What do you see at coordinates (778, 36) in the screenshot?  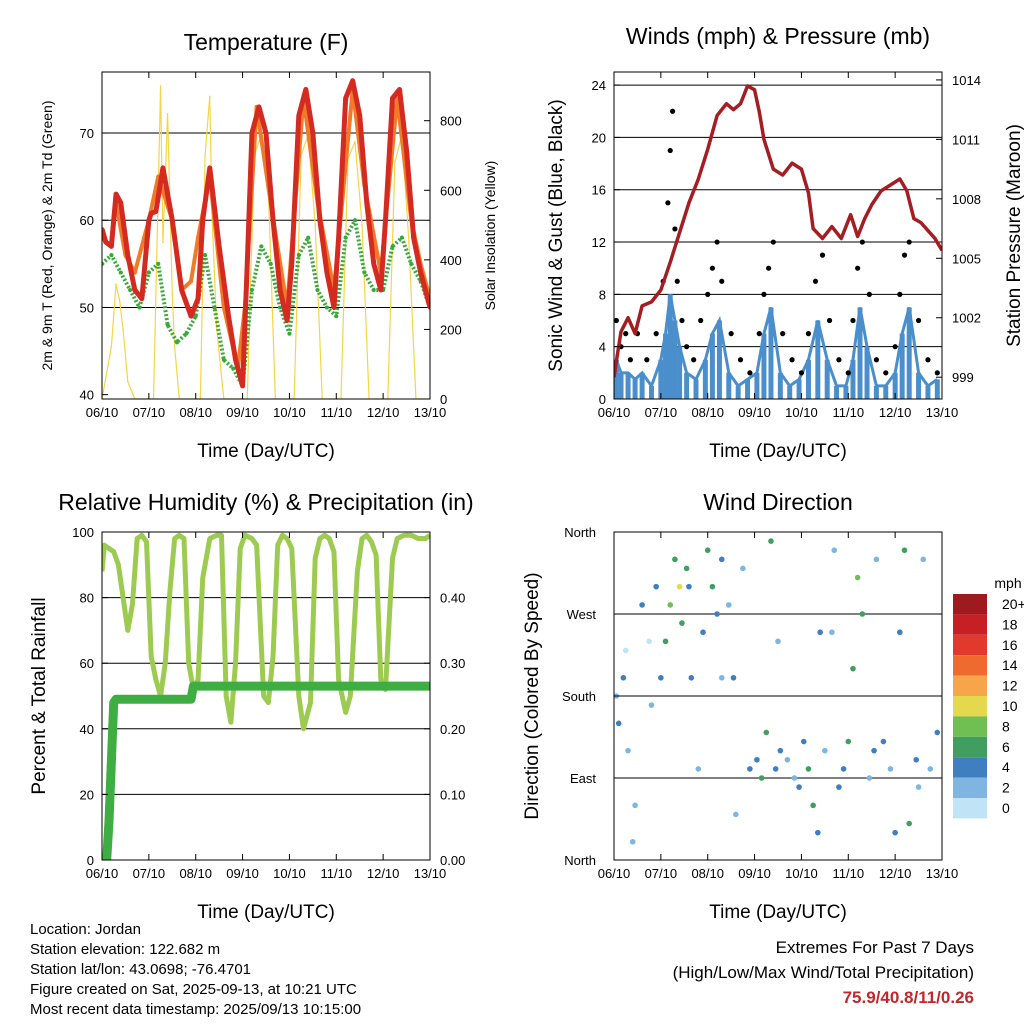 I see `chart-title: Winds (mph) & Pressure (mb)` at bounding box center [778, 36].